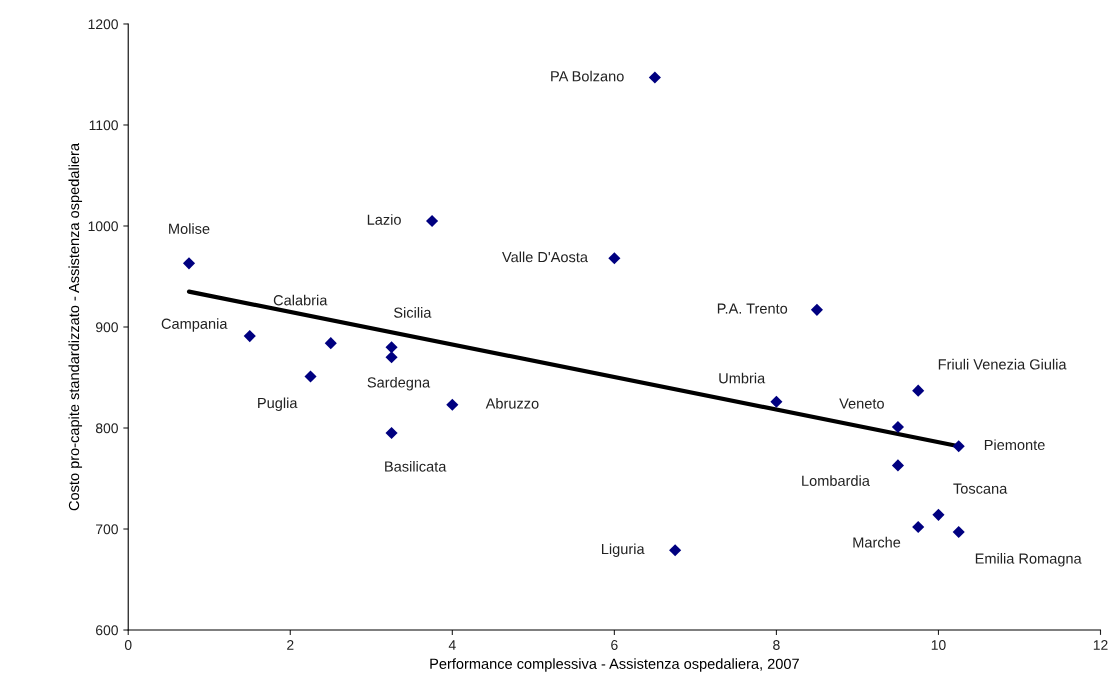  Describe the element at coordinates (938, 645) in the screenshot. I see `x-tick-label: 10` at that location.